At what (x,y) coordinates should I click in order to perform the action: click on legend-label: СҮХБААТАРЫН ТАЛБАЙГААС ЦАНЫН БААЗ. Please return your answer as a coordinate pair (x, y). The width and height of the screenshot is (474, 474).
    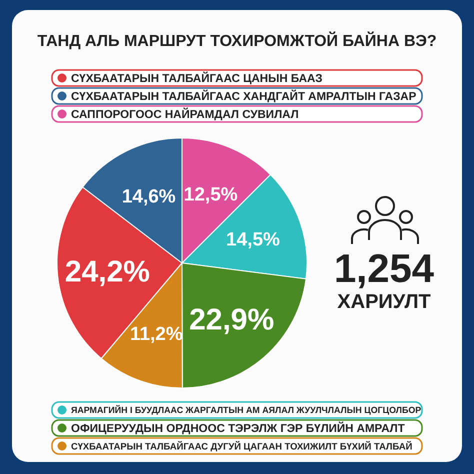
    Looking at the image, I should click on (197, 78).